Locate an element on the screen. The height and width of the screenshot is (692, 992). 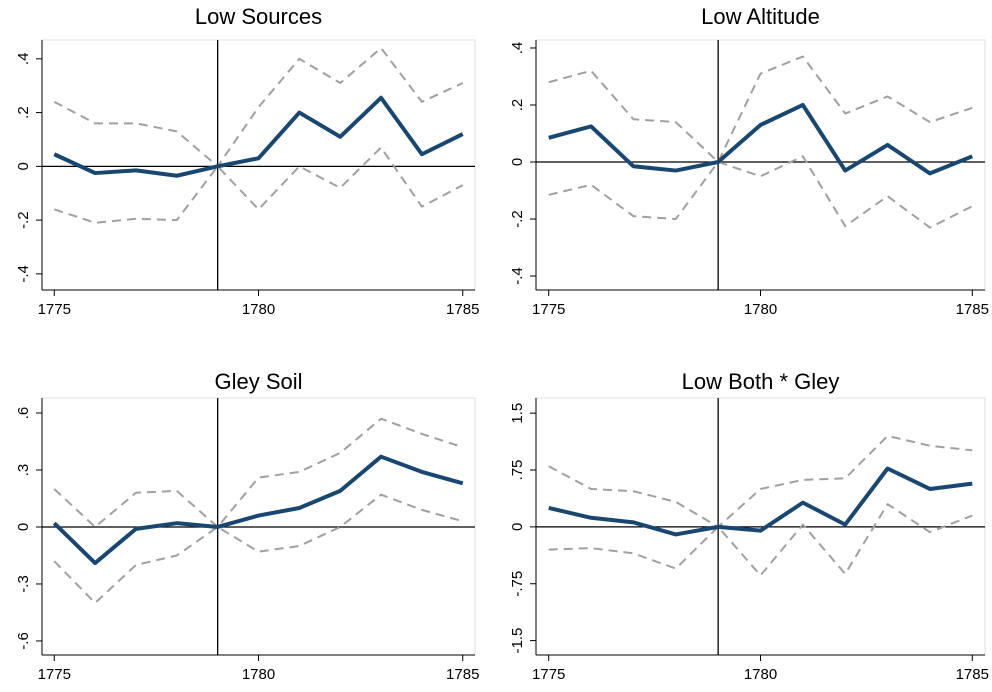
panel-title: Low Both * Gley is located at coordinates (761, 381).